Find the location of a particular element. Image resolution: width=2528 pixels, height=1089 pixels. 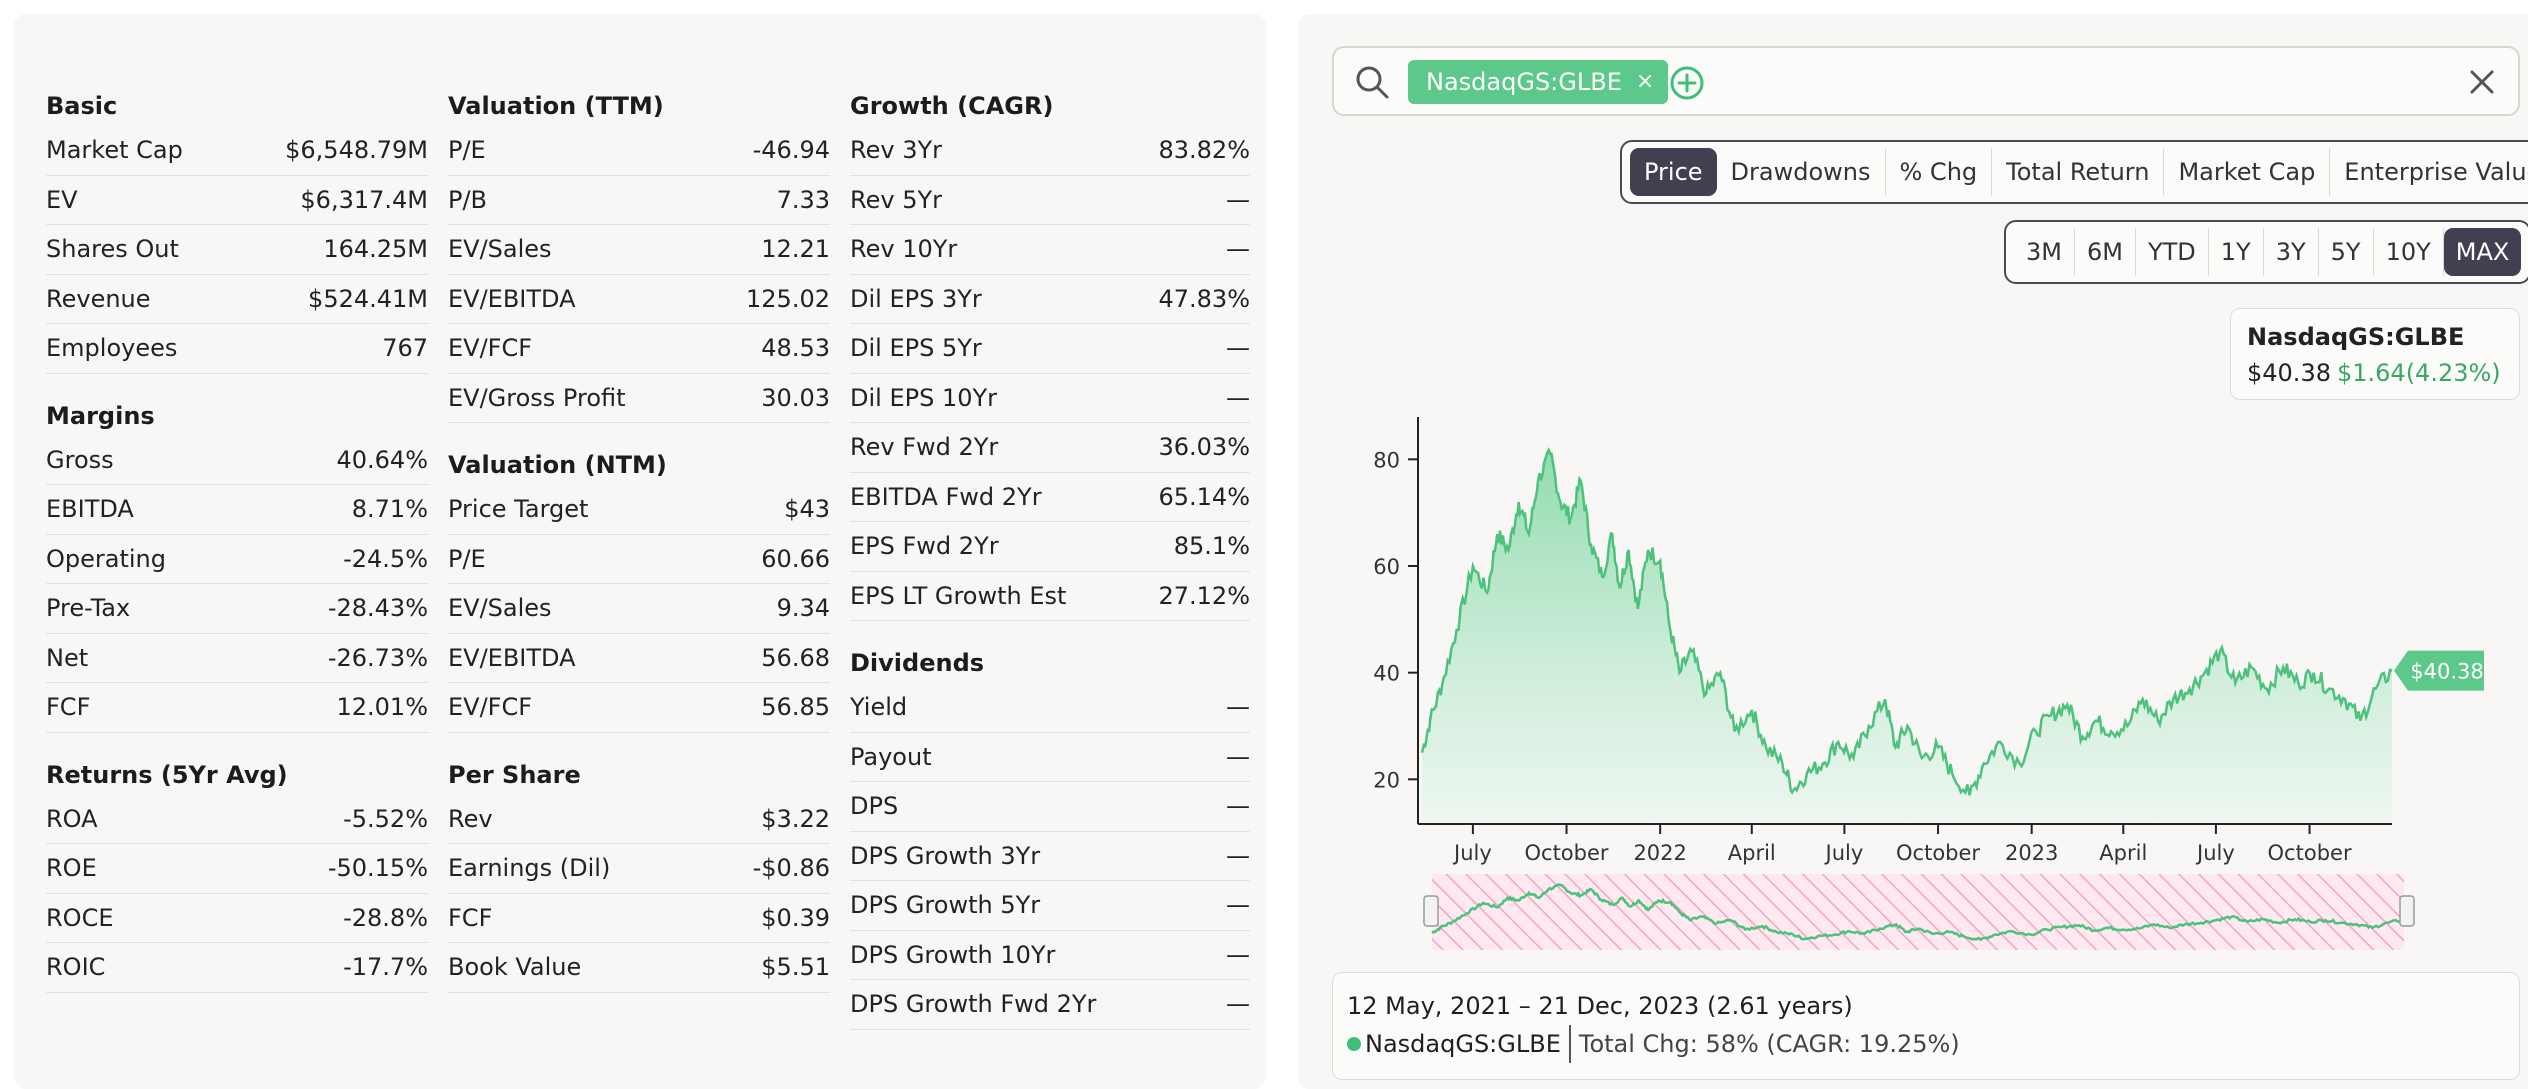

section-title-valuation-ntm: Valuation (NTM) is located at coordinates (557, 465).